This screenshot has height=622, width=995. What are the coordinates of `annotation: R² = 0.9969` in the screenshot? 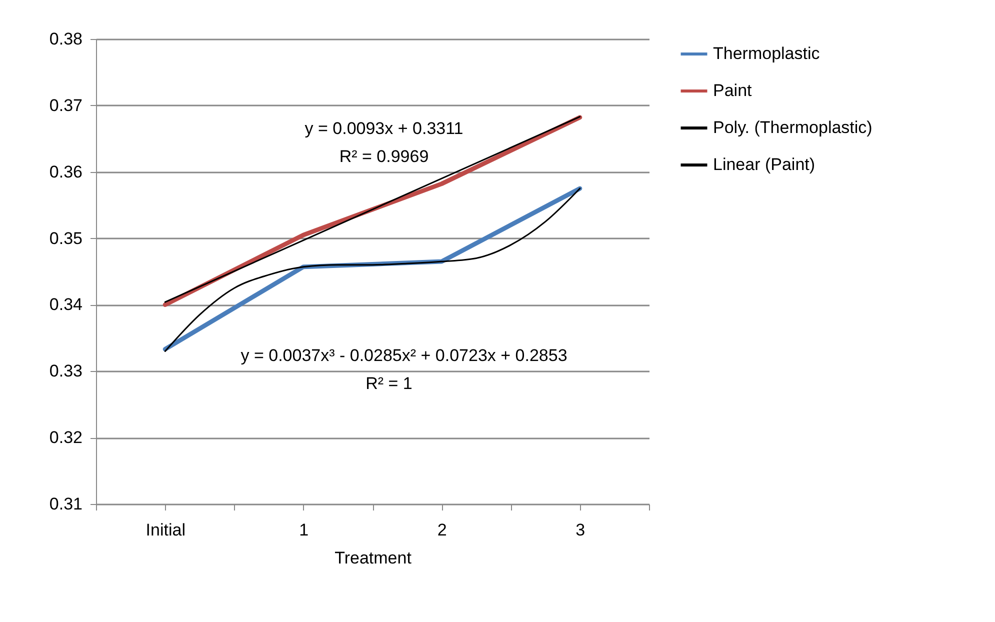 It's located at (384, 156).